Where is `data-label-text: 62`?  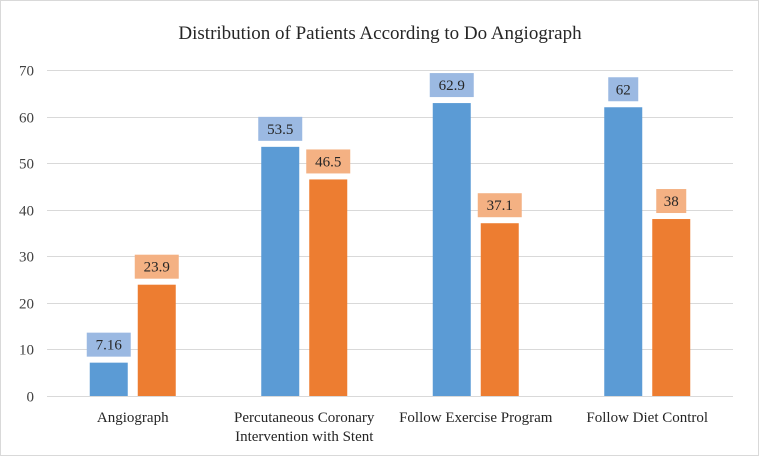 data-label-text: 62 is located at coordinates (623, 90).